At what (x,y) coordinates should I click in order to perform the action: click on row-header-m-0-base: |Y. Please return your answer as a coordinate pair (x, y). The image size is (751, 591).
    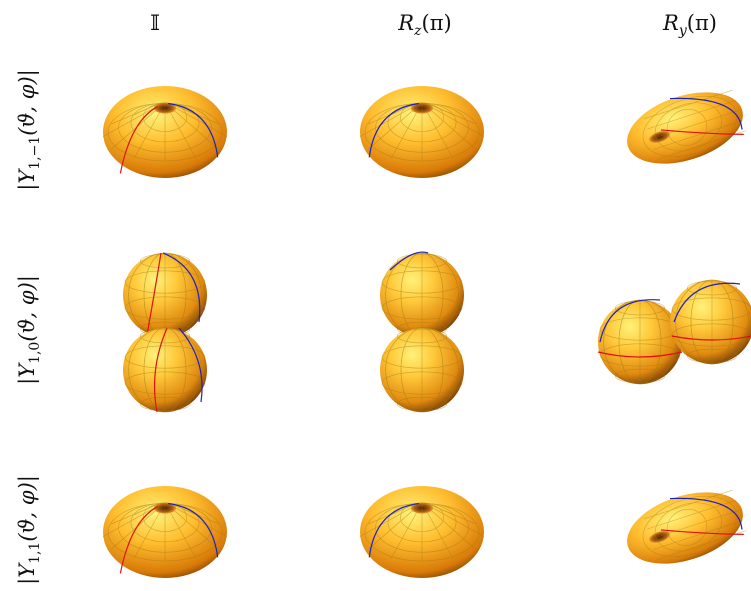
    Looking at the image, I should click on (27, 373).